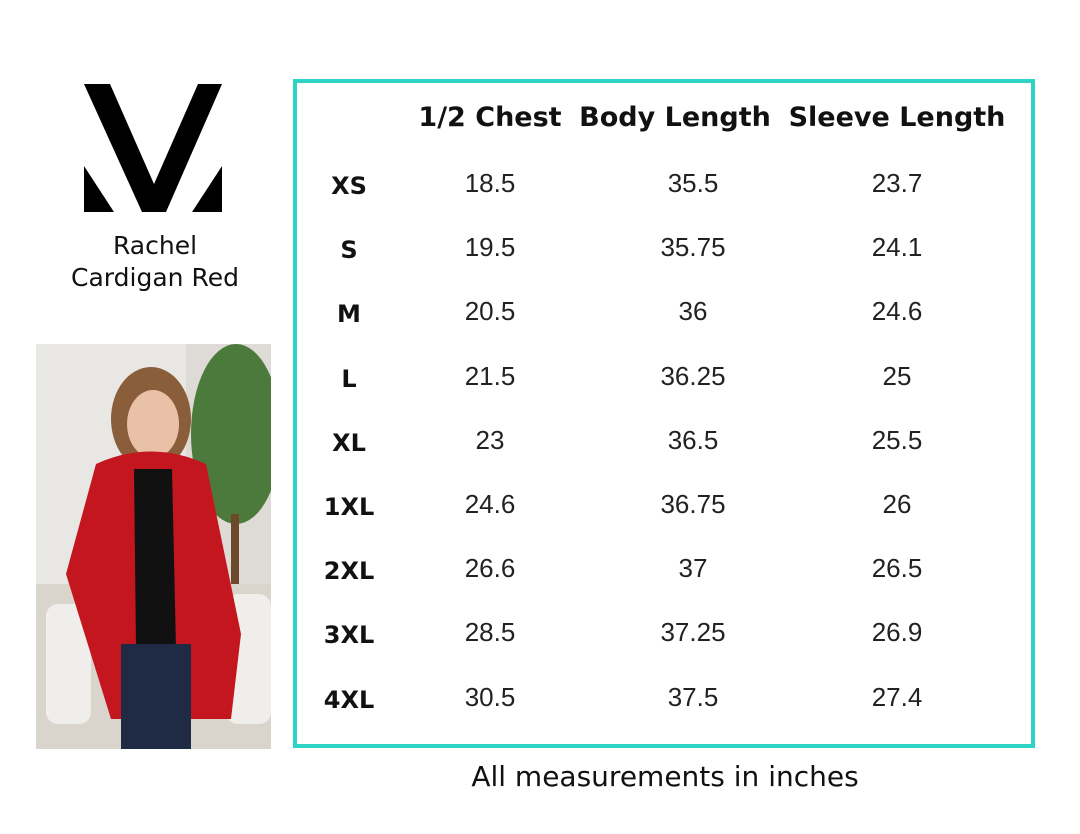  I want to click on column-header: Sleeve Length, so click(897, 117).